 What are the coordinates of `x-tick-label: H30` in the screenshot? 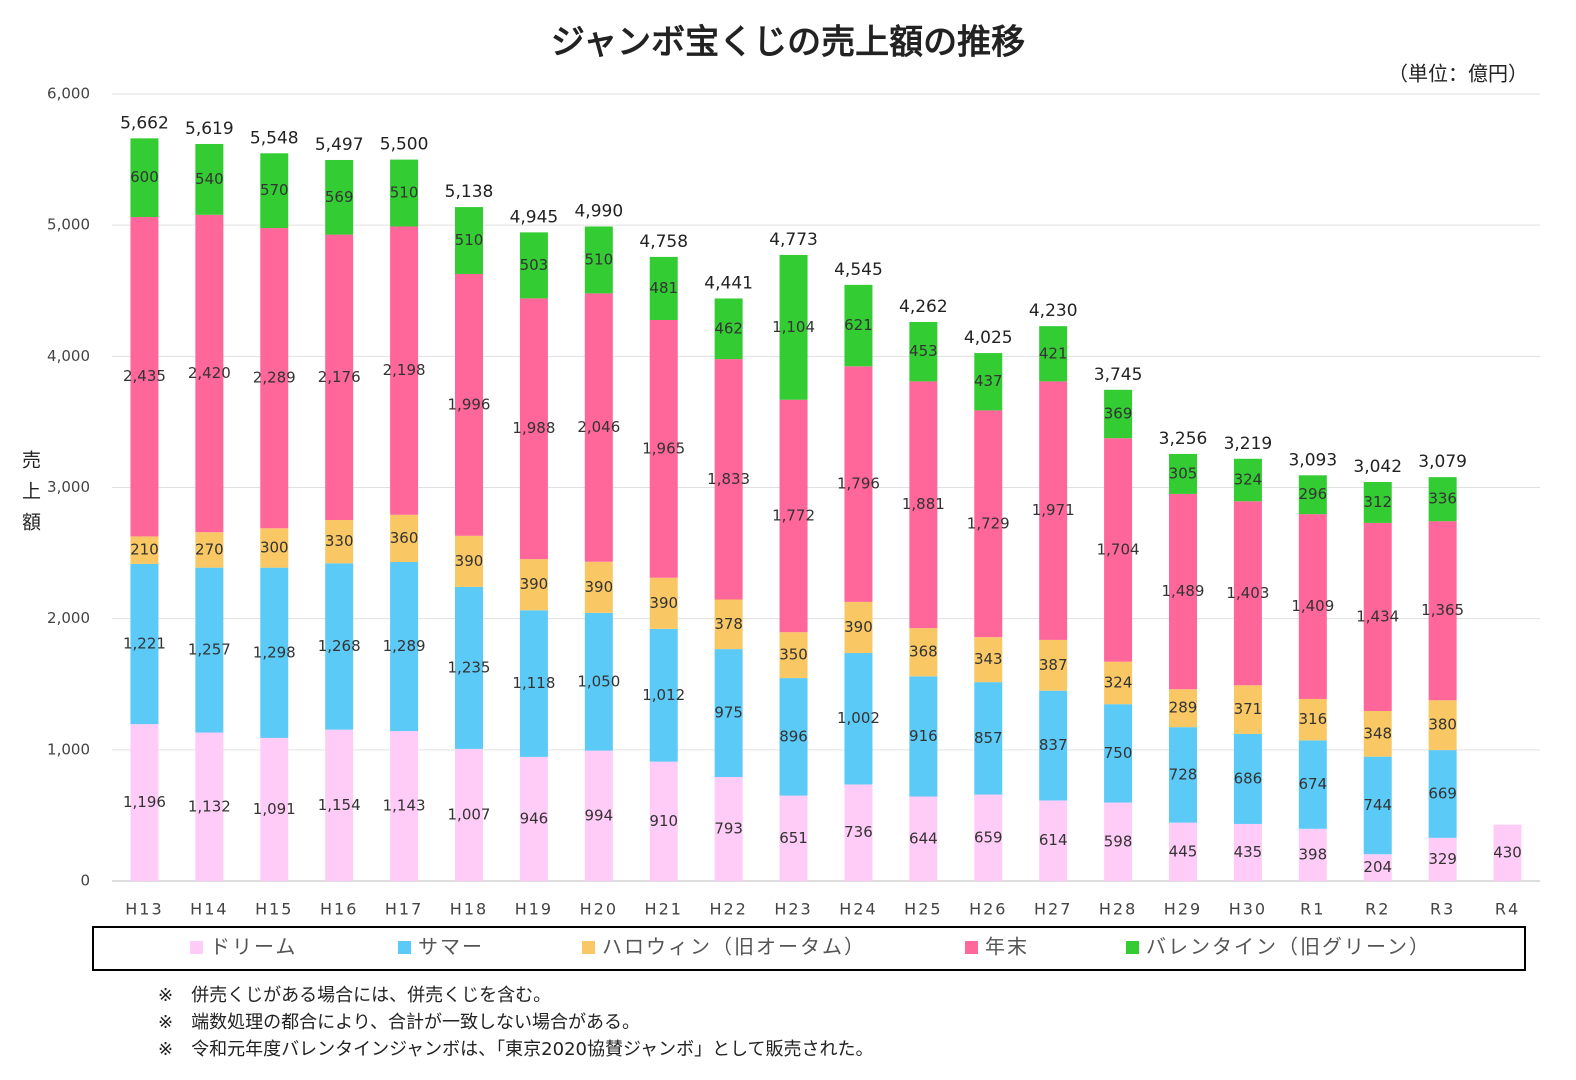 It's located at (1248, 909).